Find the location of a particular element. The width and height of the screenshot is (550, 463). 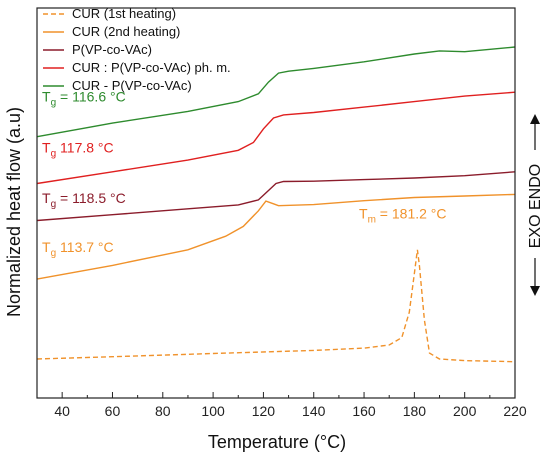

transition-annotation: Tg 113.7 °C is located at coordinates (78, 249).